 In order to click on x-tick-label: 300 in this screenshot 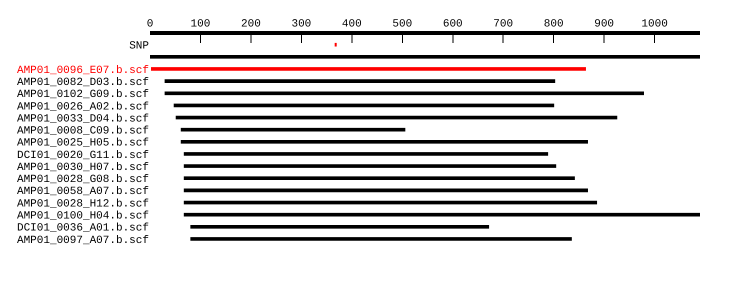, I will do `click(301, 24)`.